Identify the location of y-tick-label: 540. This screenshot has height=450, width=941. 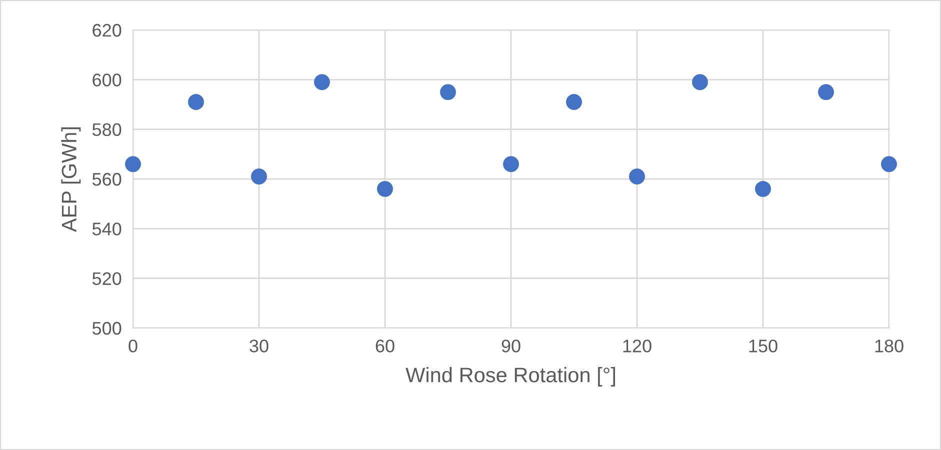
(107, 229).